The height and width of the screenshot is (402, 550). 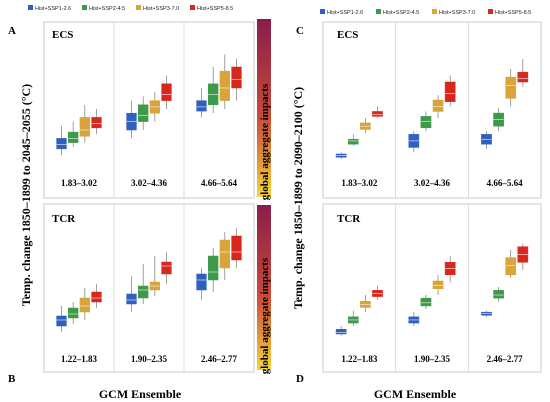 What do you see at coordinates (300, 31) in the screenshot?
I see `panel-letter: C` at bounding box center [300, 31].